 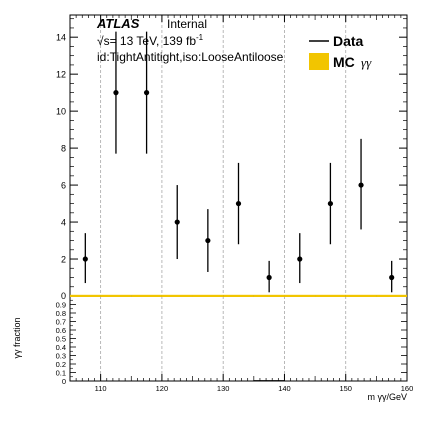 I want to click on energy-label: √s= 13 TeV, 139 fb-1, so click(x=150, y=40).